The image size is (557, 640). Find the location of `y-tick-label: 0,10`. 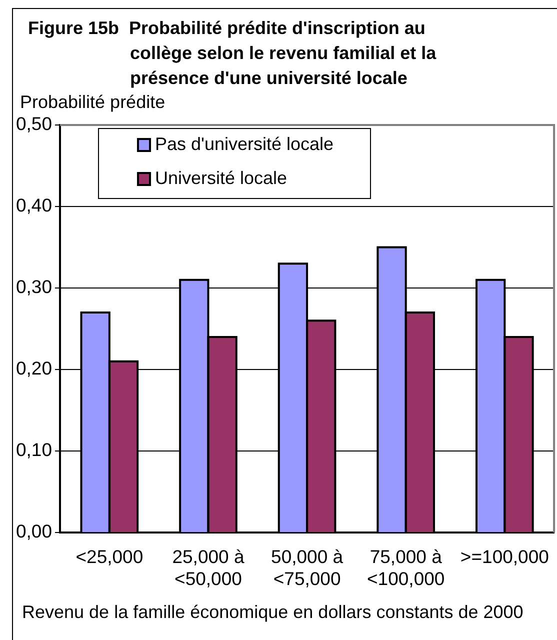

y-tick-label: 0,10 is located at coordinates (34, 449).